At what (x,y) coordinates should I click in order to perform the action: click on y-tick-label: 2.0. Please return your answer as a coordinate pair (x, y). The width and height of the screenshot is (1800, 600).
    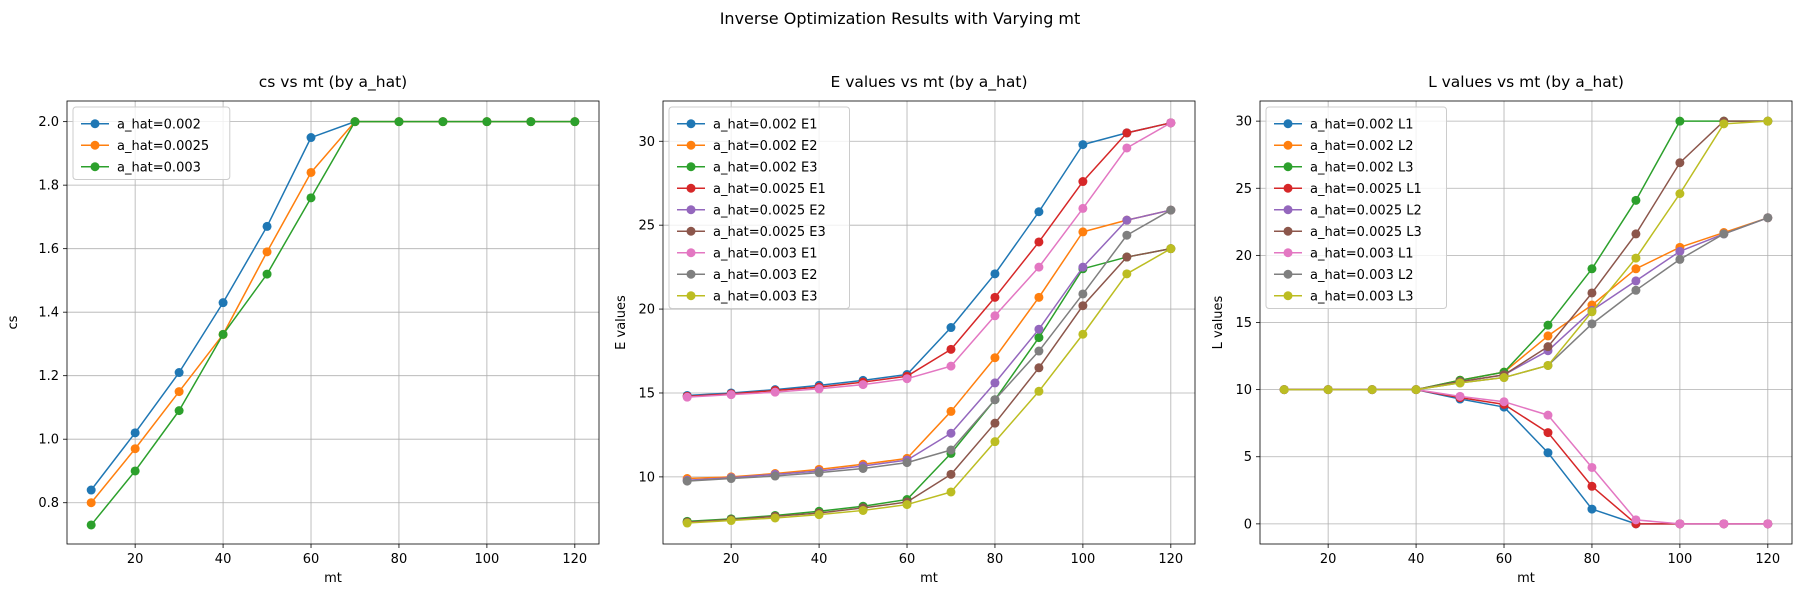
    Looking at the image, I should click on (48, 122).